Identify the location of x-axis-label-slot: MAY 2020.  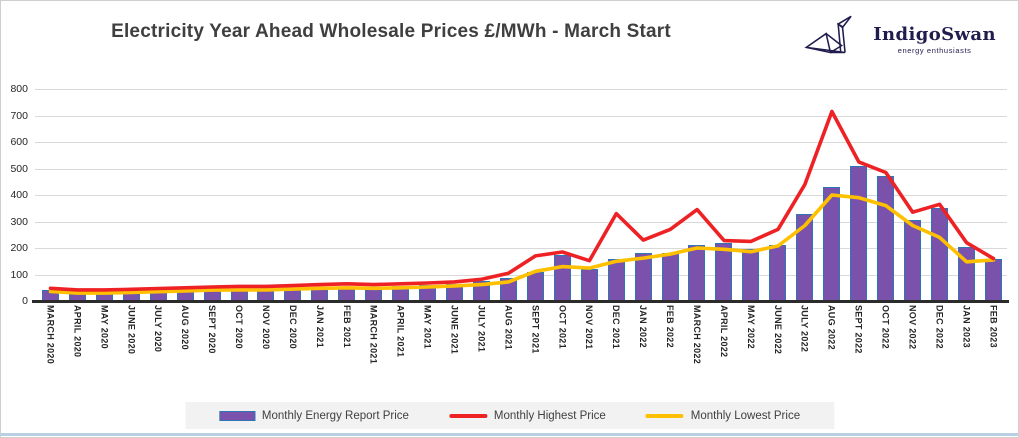
(104, 334).